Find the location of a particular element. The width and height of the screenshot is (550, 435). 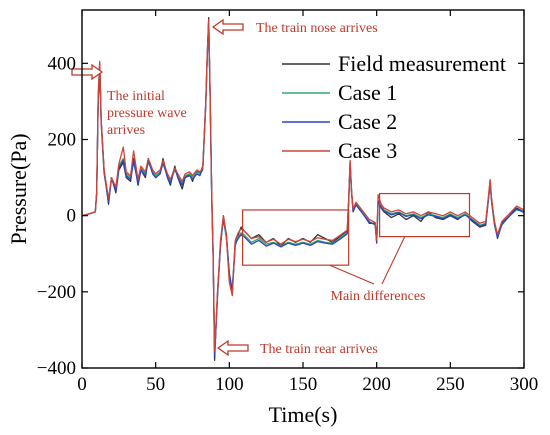

annotation-initial-wave-line: pressure wave is located at coordinates (147, 113).